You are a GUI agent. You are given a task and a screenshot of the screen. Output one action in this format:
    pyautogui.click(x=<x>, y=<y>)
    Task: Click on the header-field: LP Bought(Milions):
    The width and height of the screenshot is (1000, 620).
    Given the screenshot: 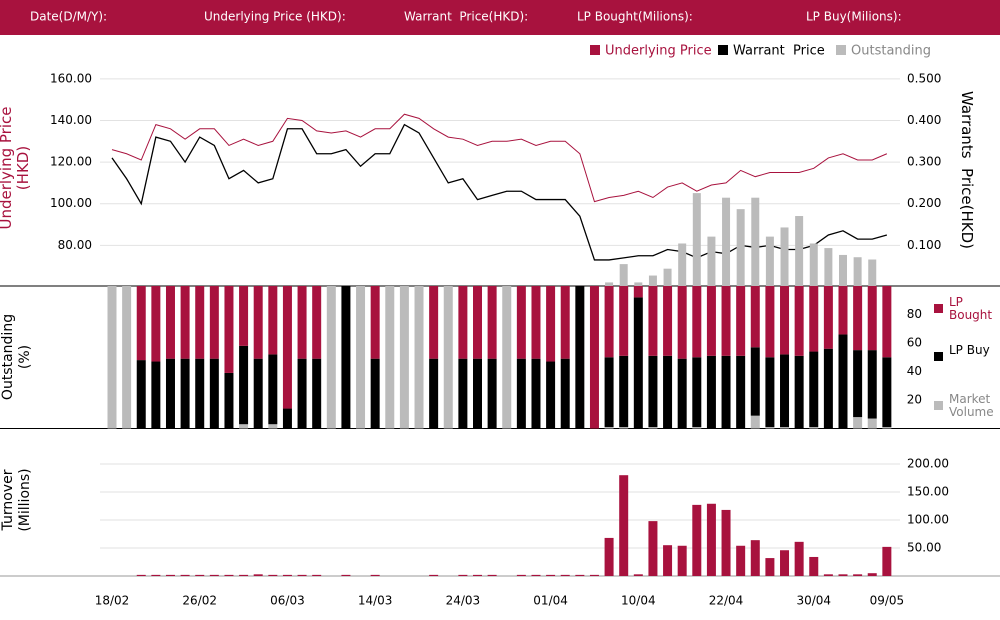 What is the action you would take?
    pyautogui.click(x=635, y=17)
    